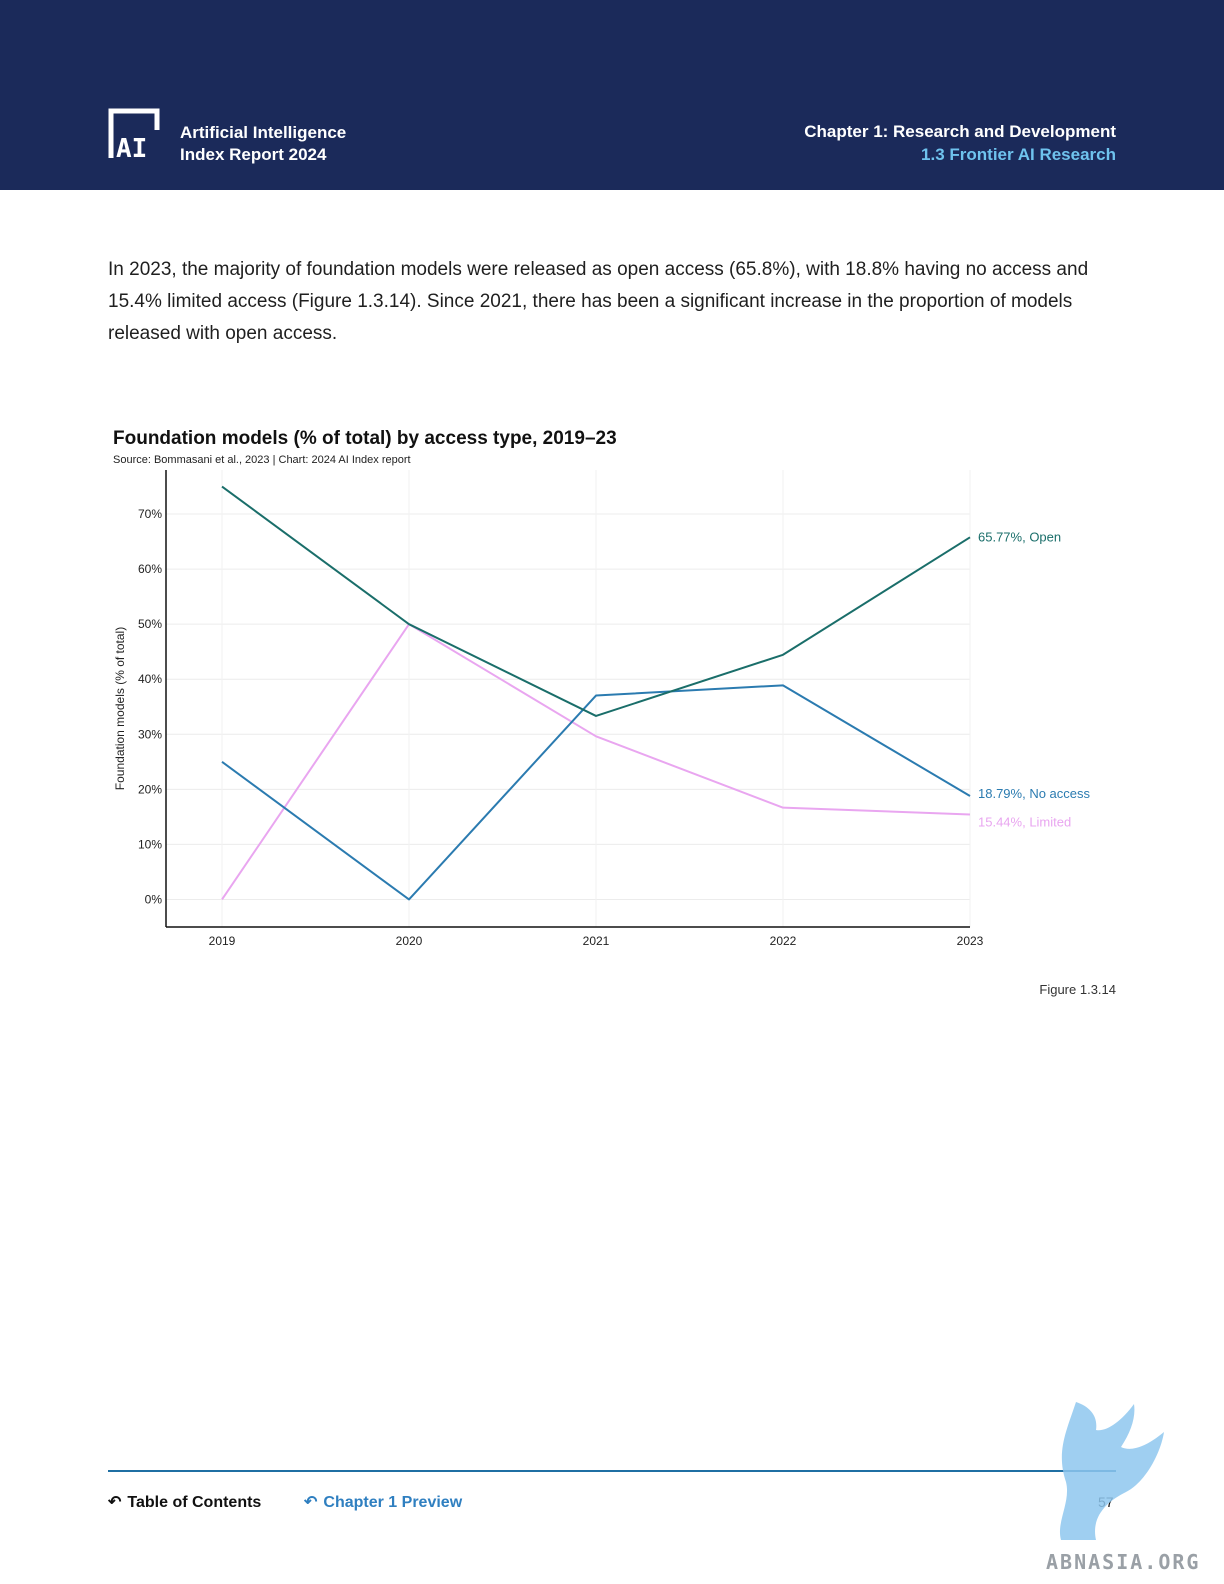 The width and height of the screenshot is (1224, 1584). What do you see at coordinates (596, 792) in the screenshot?
I see `series-line-no-access` at bounding box center [596, 792].